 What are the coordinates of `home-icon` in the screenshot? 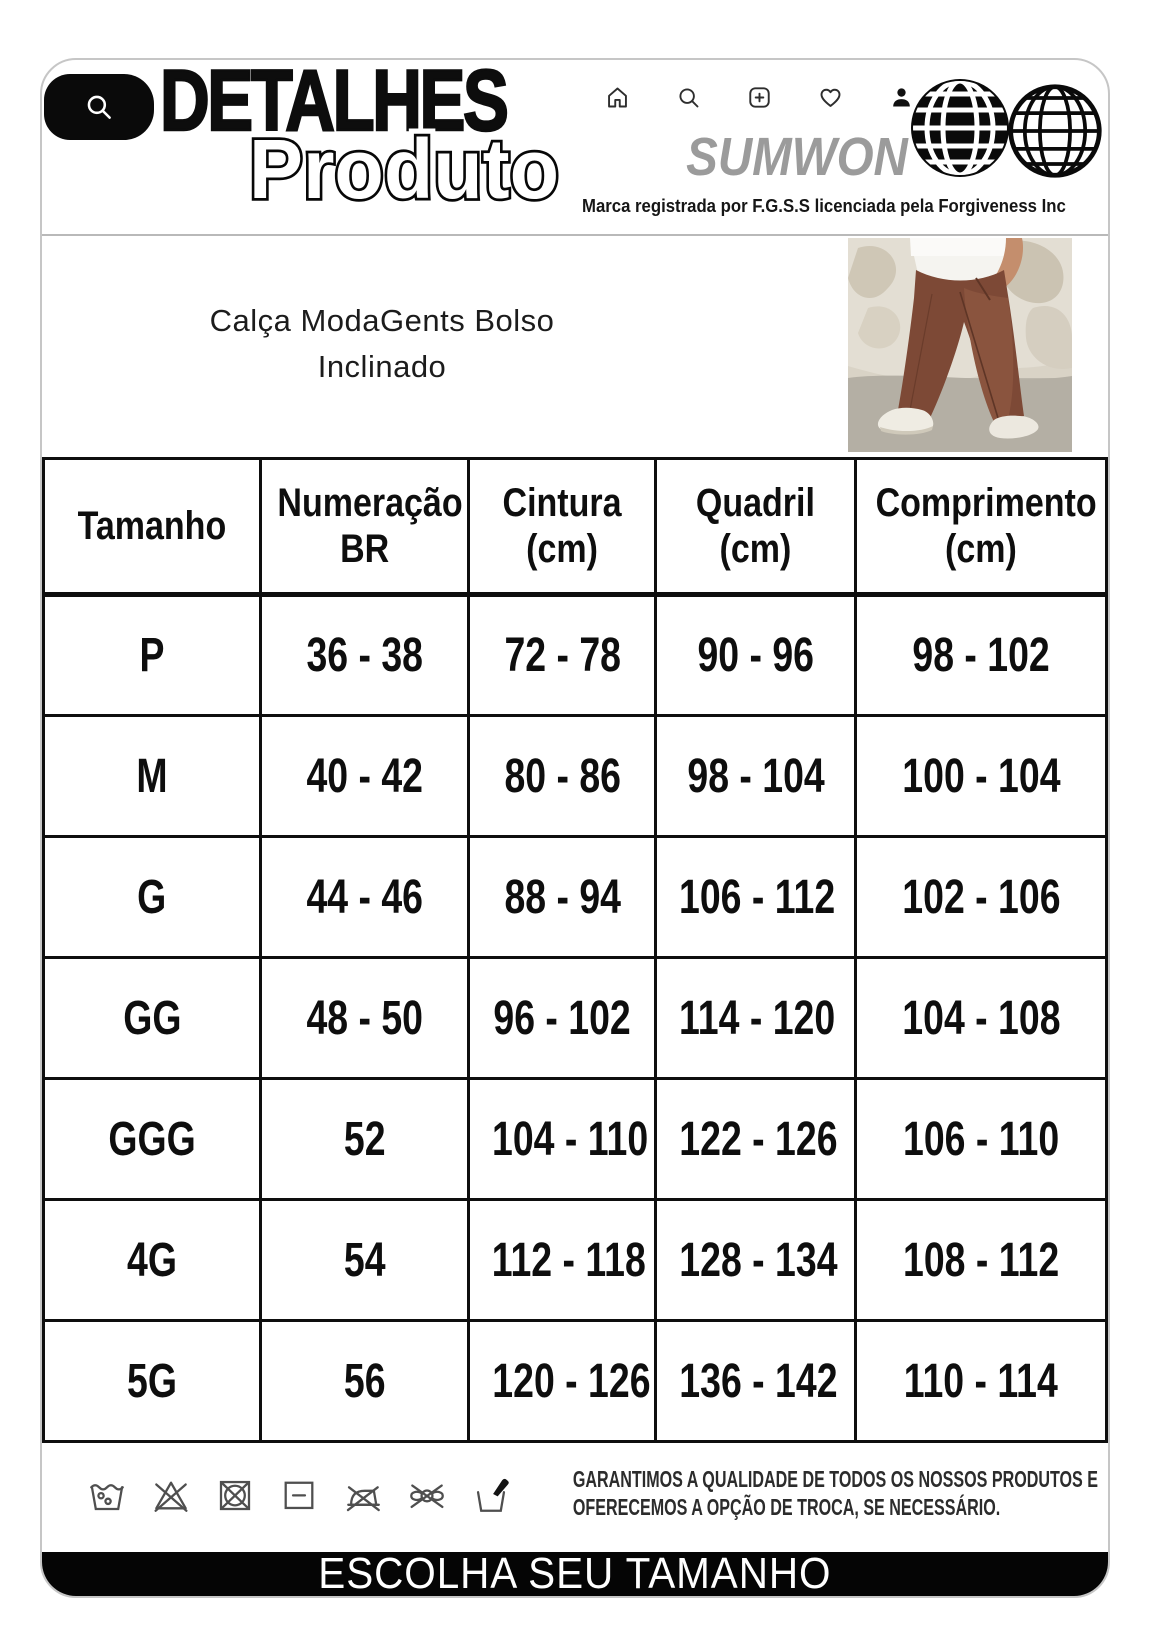 It's located at (617, 97).